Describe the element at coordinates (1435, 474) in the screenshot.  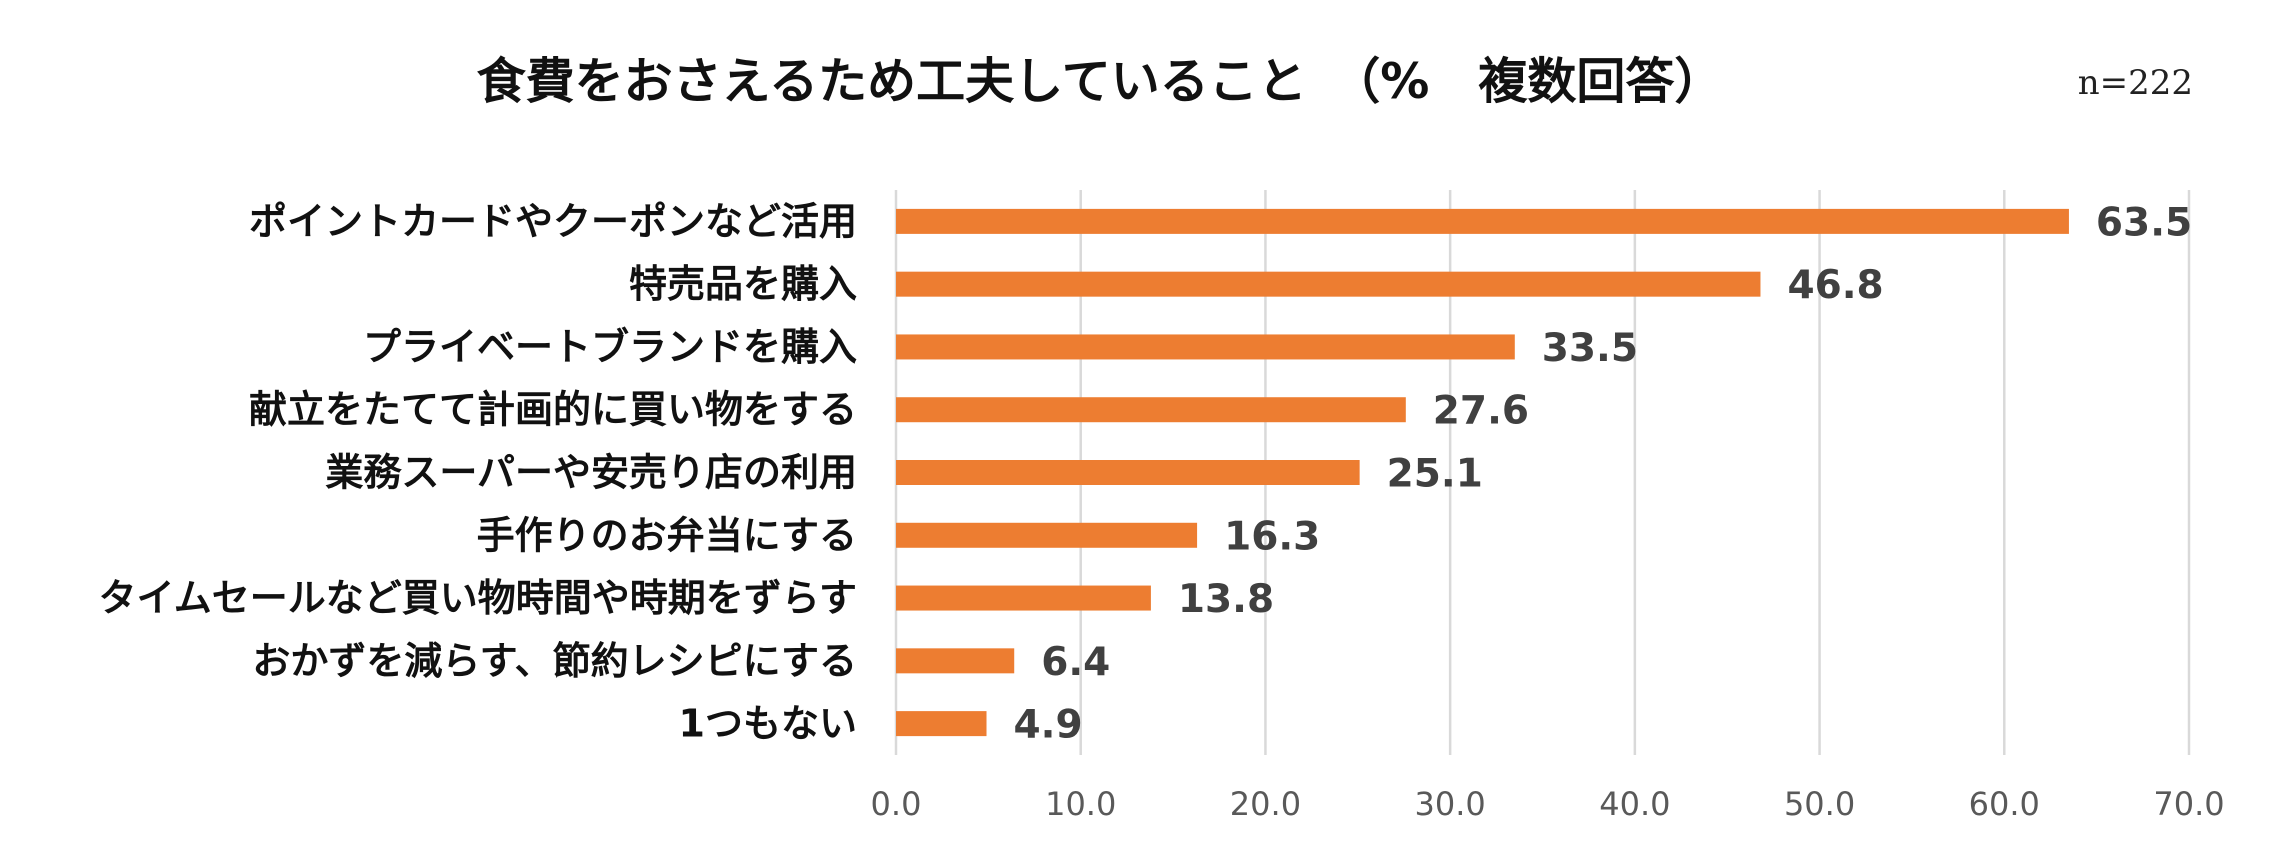
I see `data-label: 25.1` at that location.